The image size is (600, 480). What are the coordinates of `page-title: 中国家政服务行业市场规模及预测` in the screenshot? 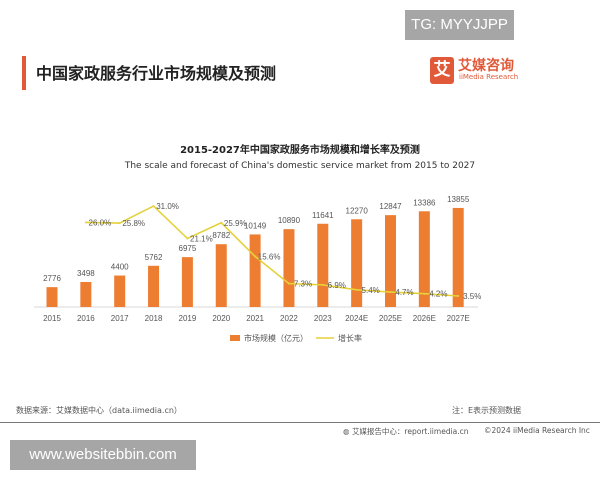 It's located at (156, 73).